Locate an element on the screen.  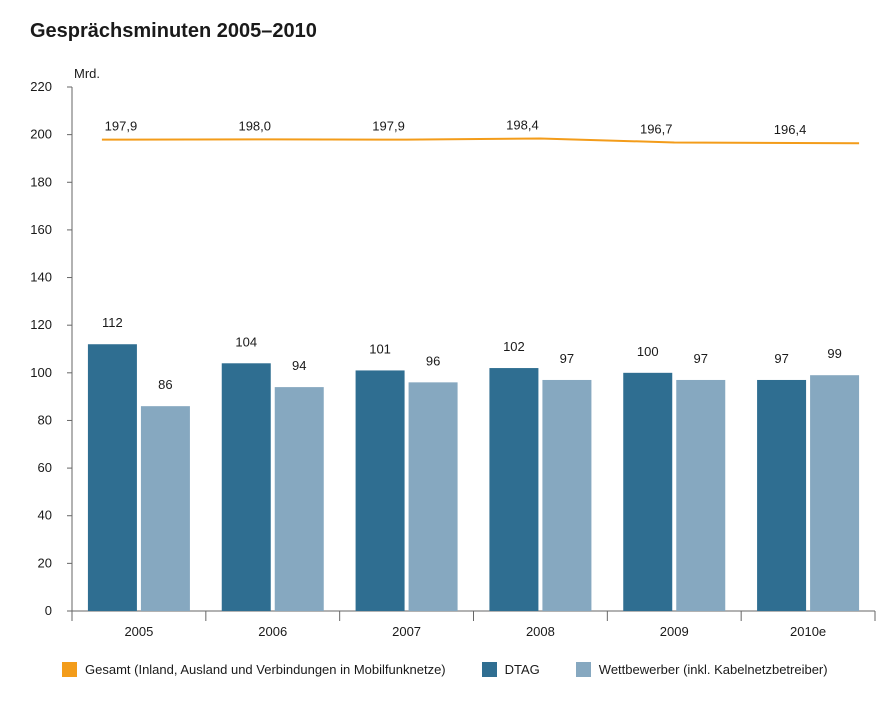
y-tick-label: 120 is located at coordinates (41, 324).